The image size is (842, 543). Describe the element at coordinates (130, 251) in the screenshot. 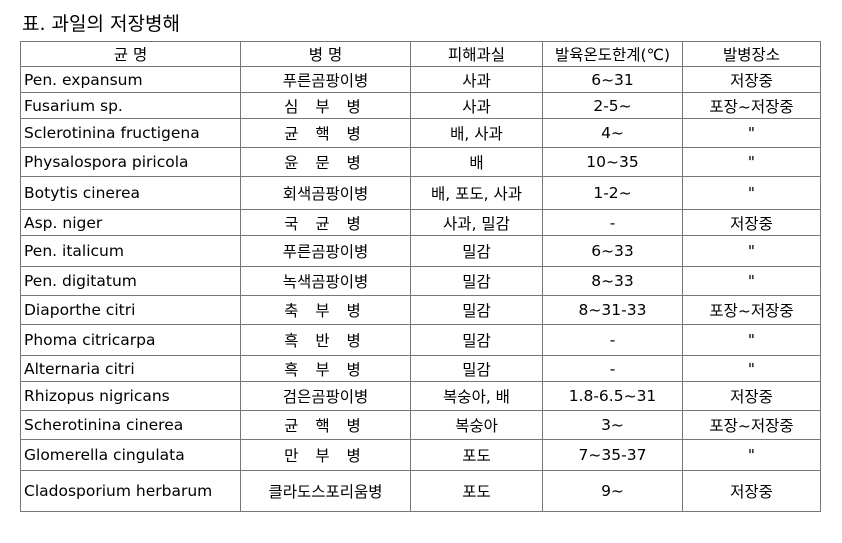

I see `cell-pathogen: Pen. italicum` at that location.